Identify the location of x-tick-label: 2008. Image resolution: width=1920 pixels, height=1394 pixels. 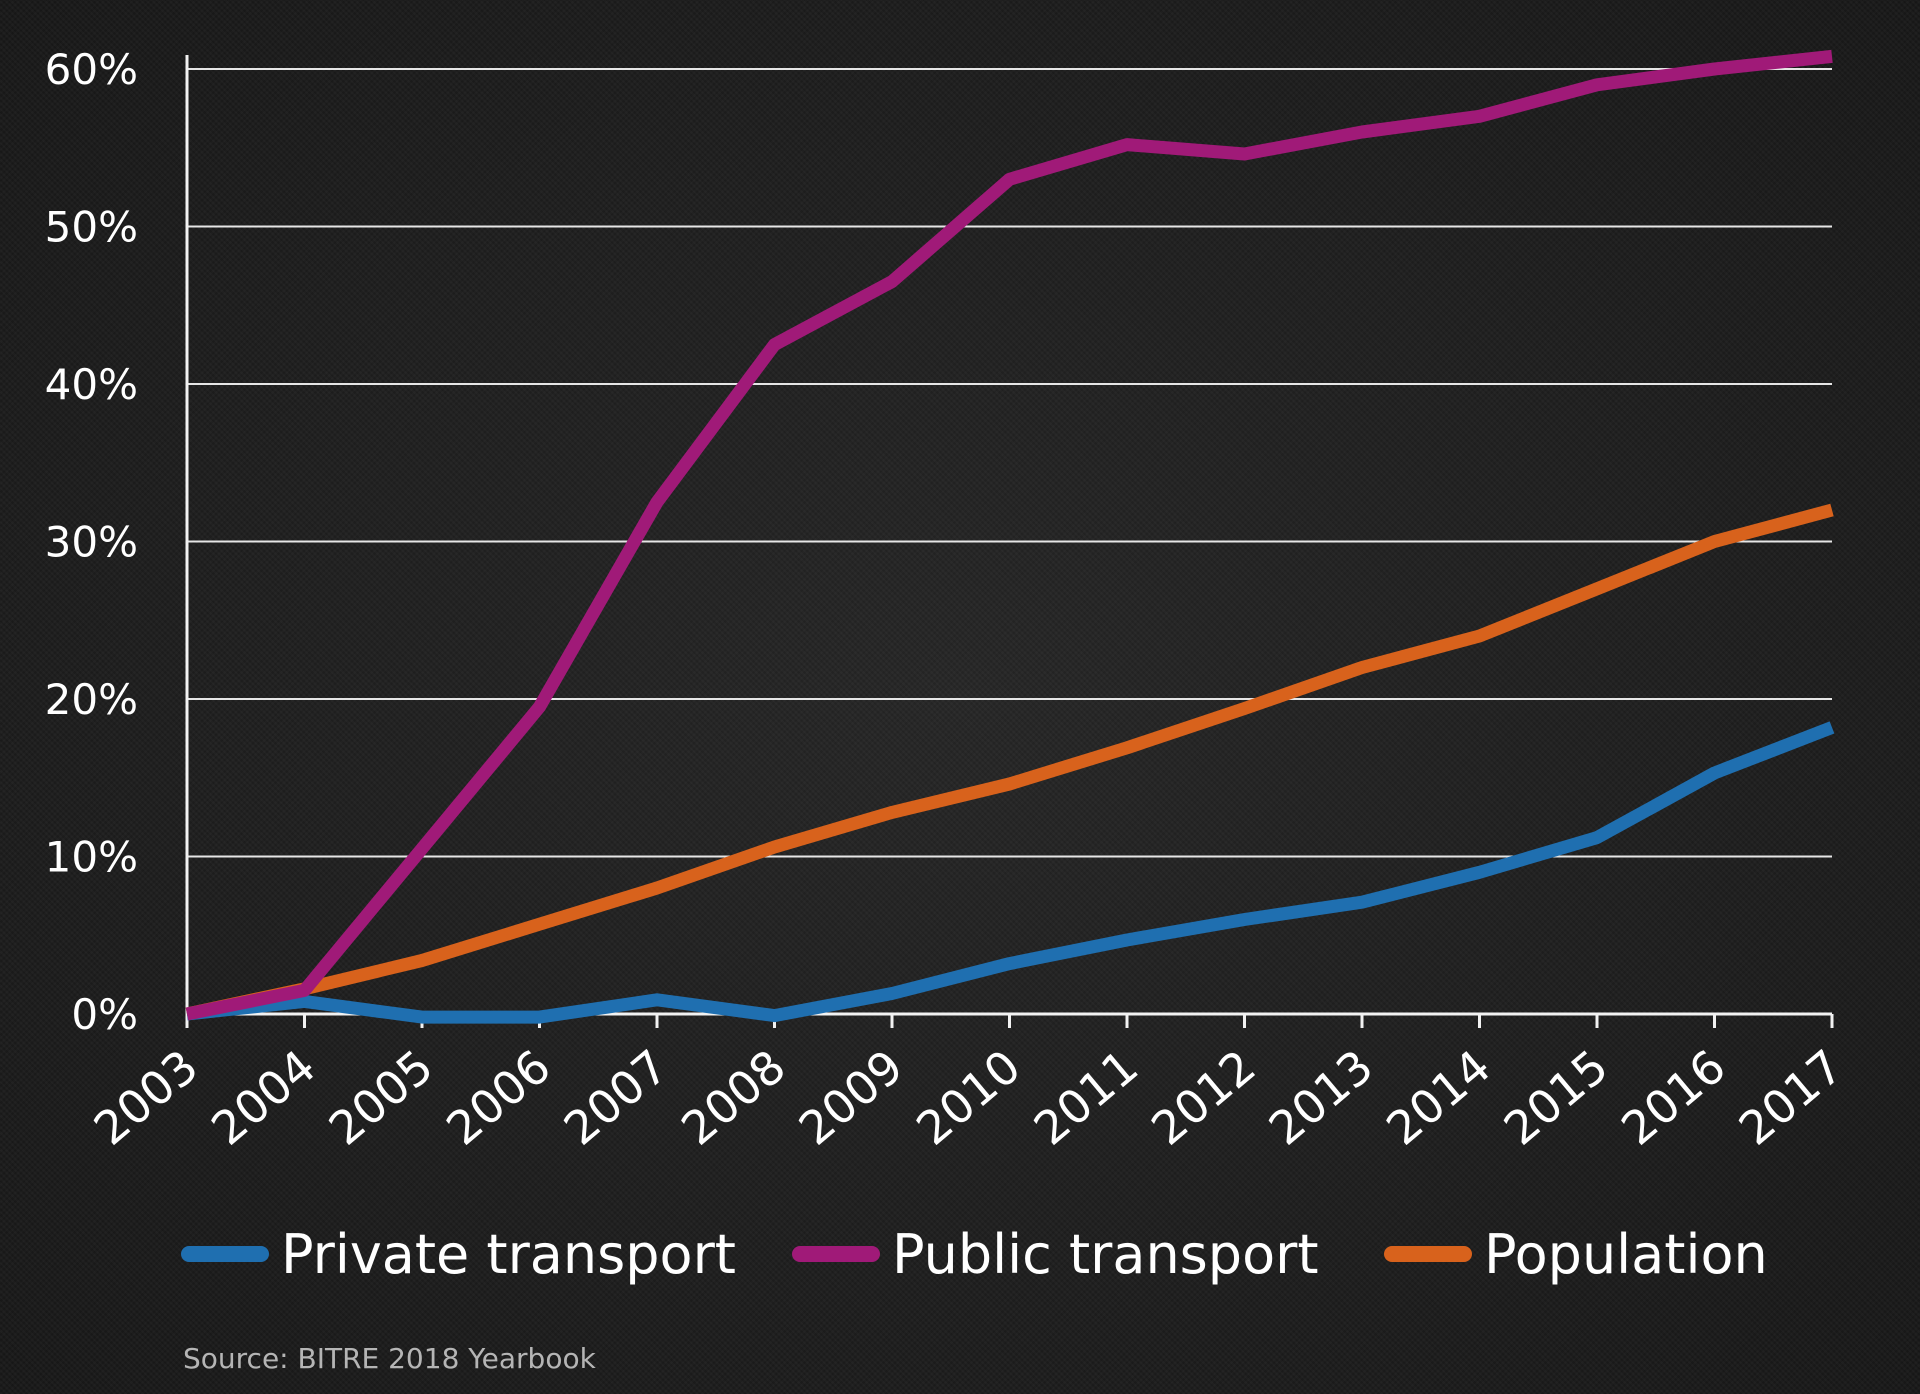
(733, 1097).